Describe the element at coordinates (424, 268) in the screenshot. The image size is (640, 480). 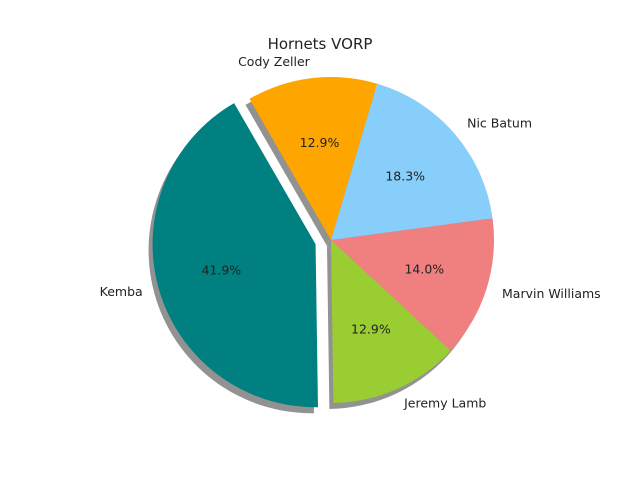
I see `slice-percent-marvin-williams: 14.0%` at that location.